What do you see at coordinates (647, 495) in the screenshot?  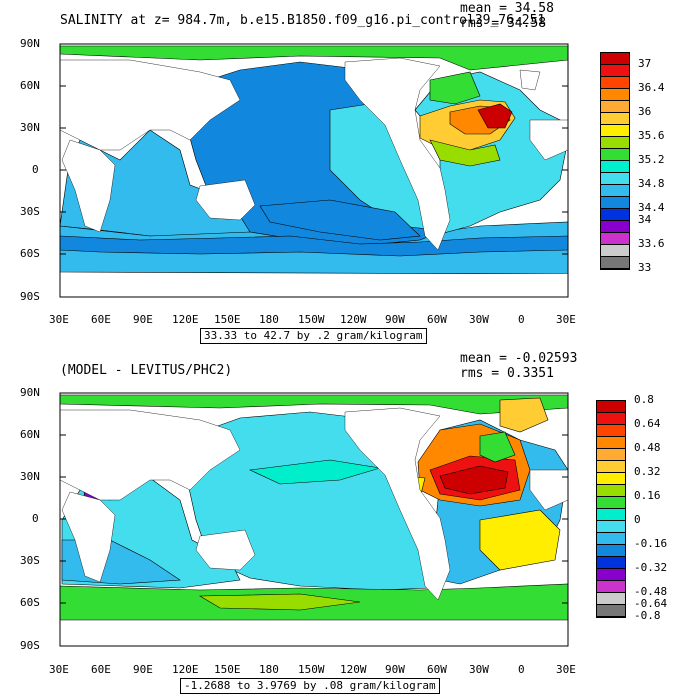 I see `colorbar-label: 0.16` at bounding box center [647, 495].